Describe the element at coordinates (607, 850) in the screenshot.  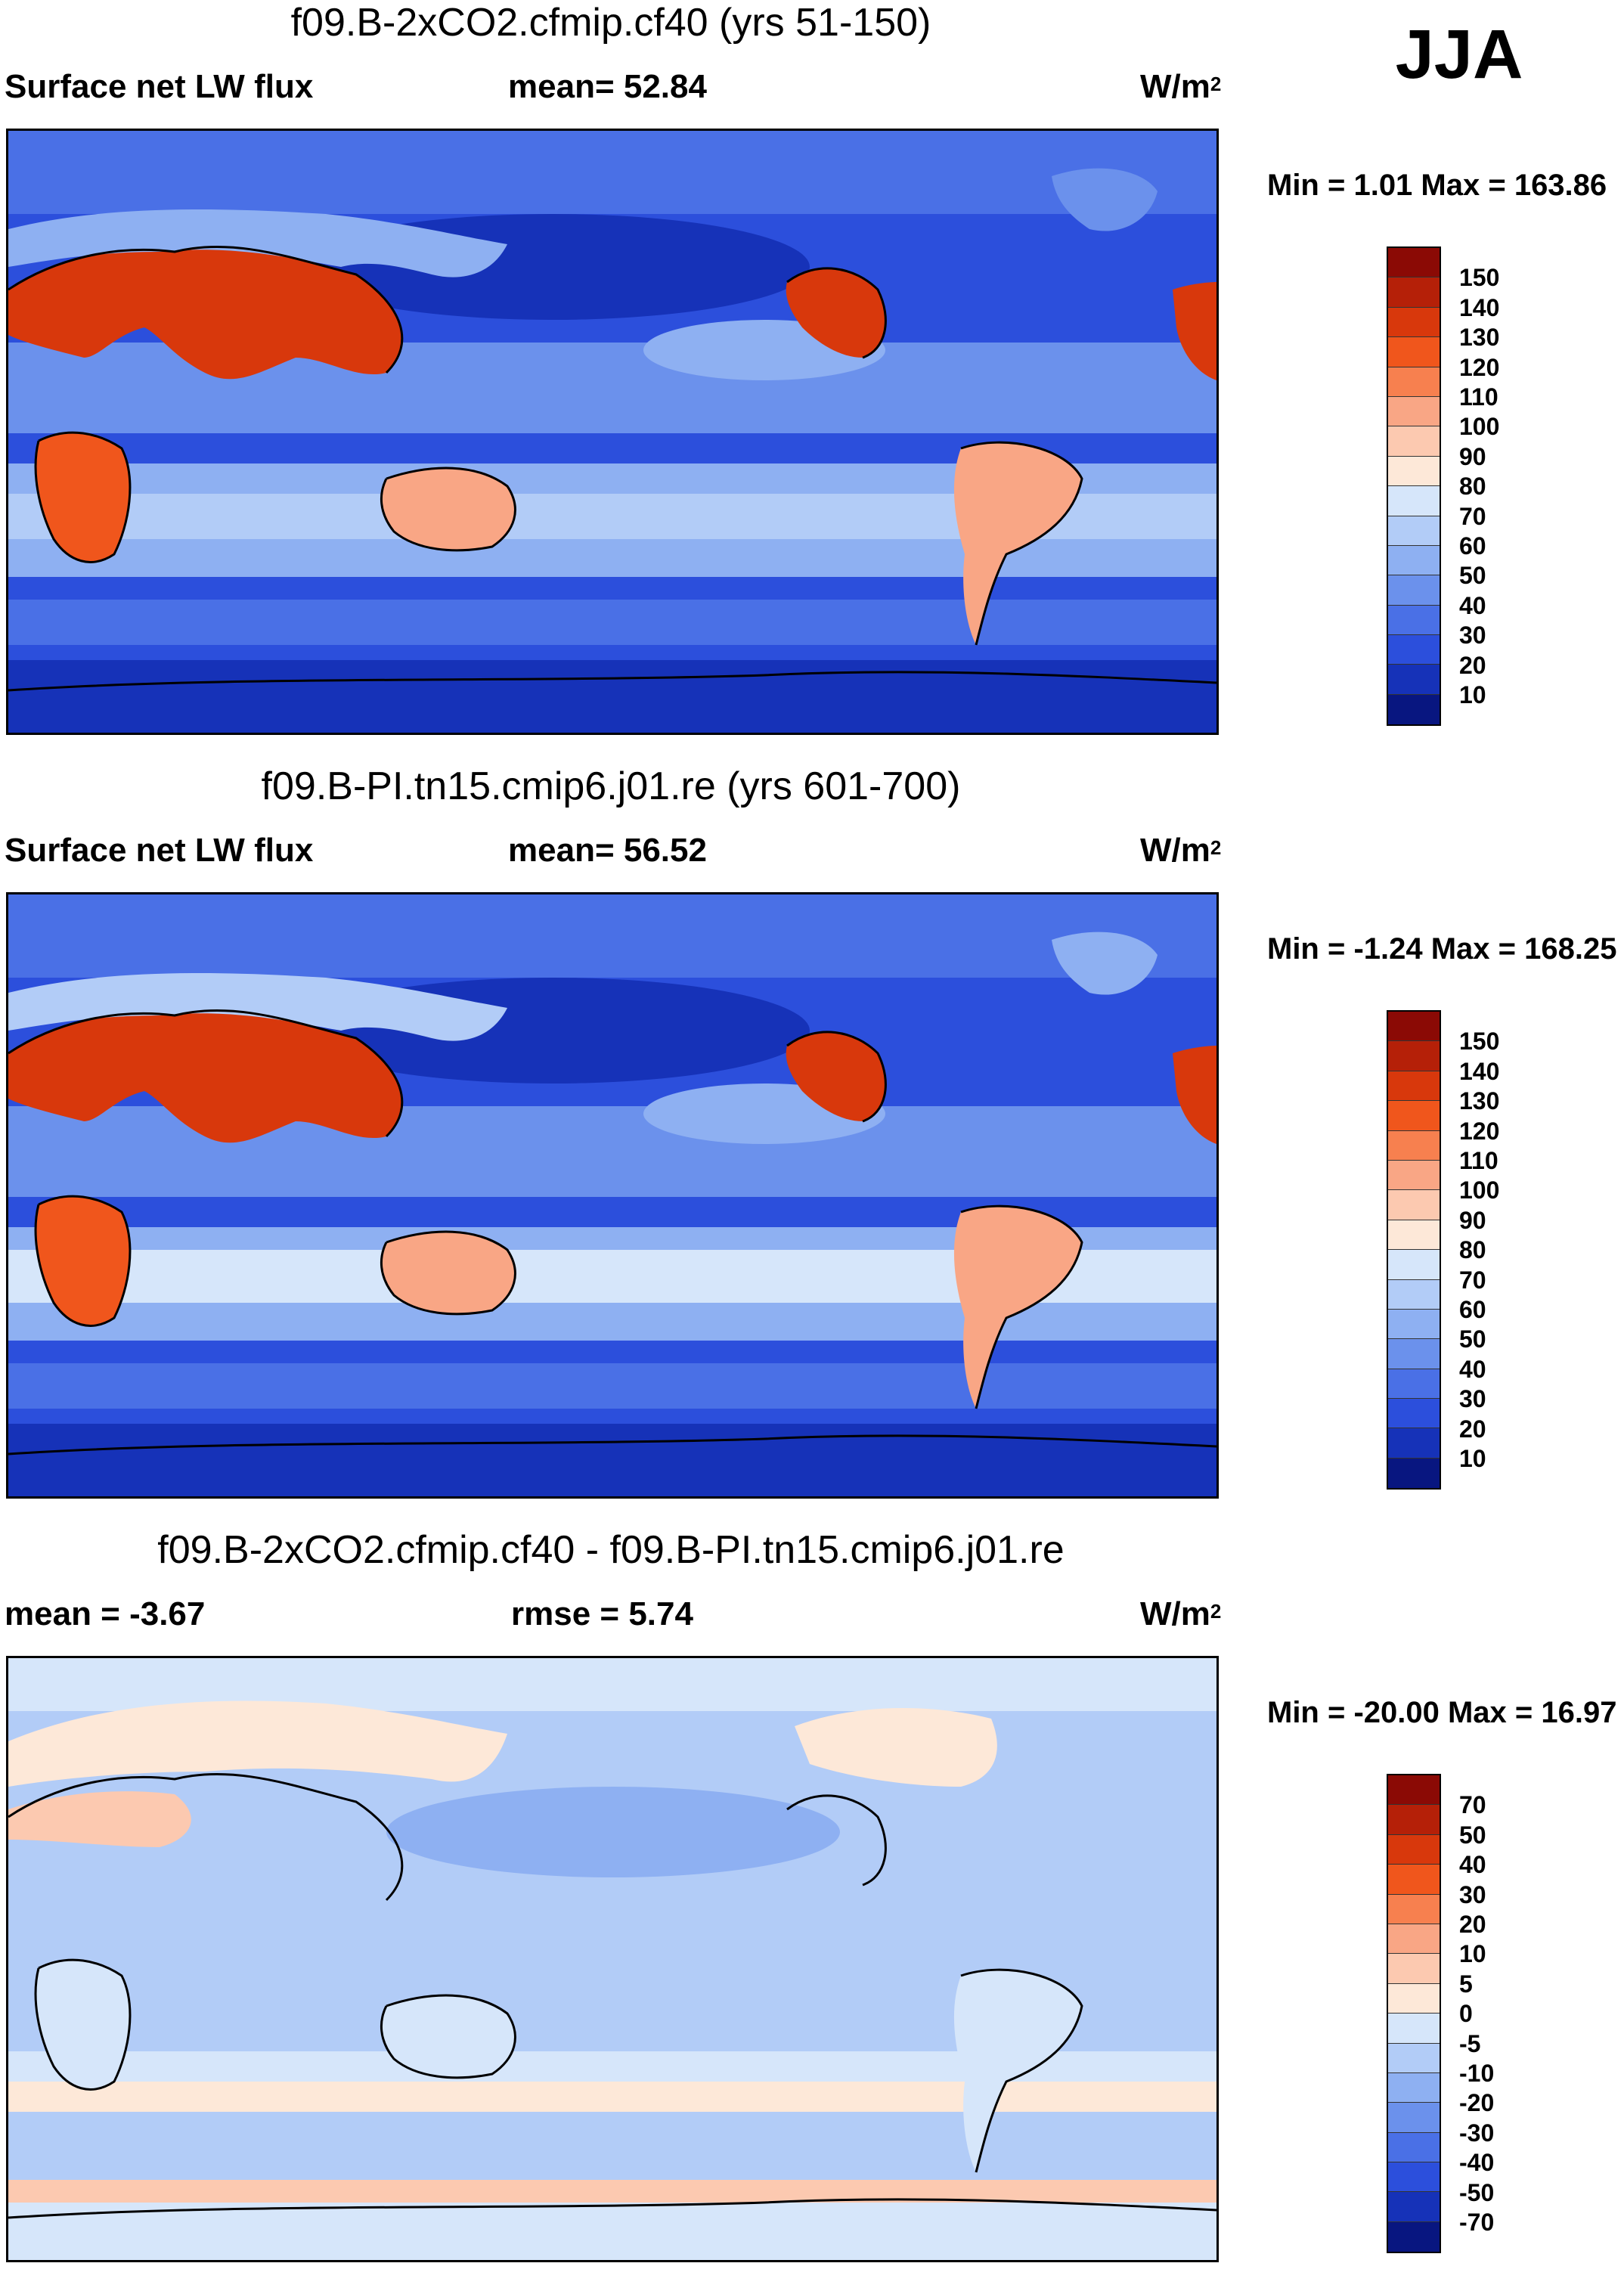
I see `mean-label: mean= 56.52` at that location.